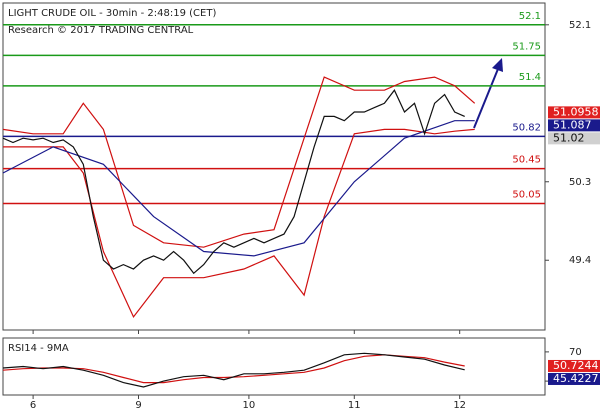 The height and width of the screenshot is (414, 606). Describe the element at coordinates (526, 195) in the screenshot. I see `level-label: 50.05` at that location.